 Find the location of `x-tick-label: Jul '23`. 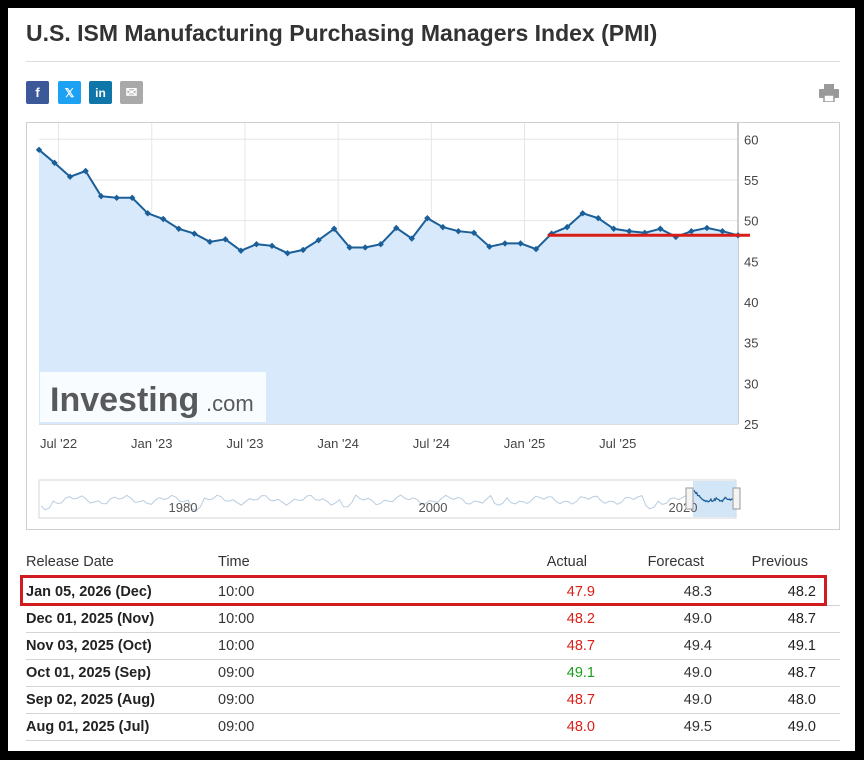

x-tick-label: Jul '23 is located at coordinates (244, 443).